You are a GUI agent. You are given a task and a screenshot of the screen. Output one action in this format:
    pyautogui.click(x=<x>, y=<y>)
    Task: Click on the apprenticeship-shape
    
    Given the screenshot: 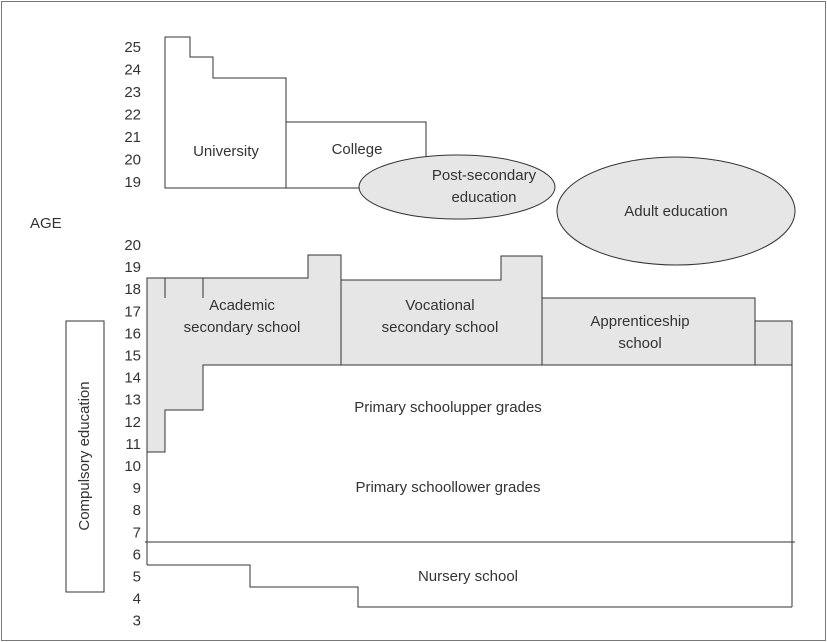 What is the action you would take?
    pyautogui.click(x=648, y=331)
    